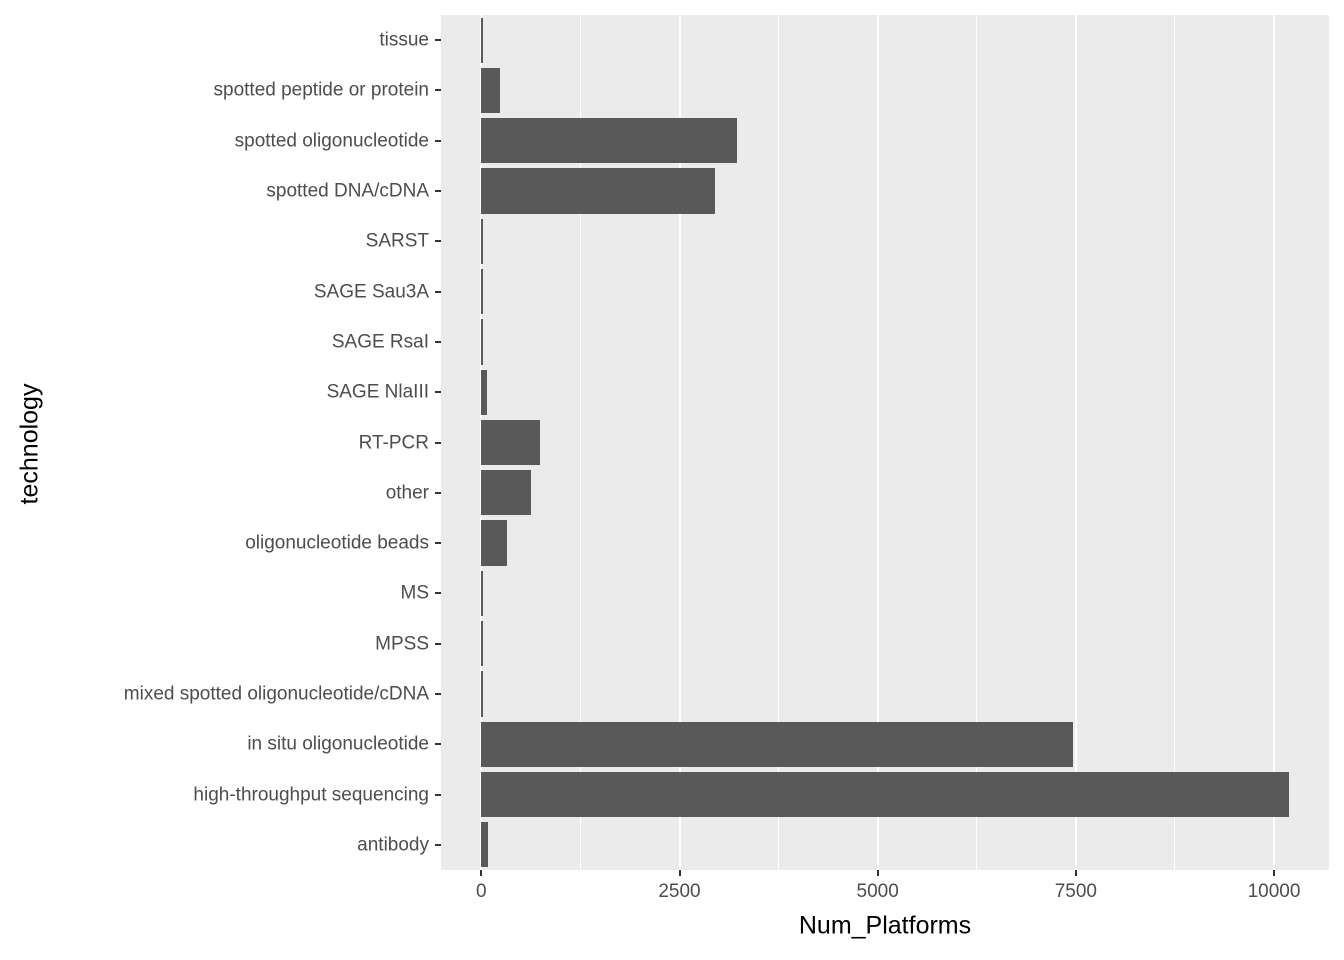  Describe the element at coordinates (397, 241) in the screenshot. I see `y-tick-label: SARST` at that location.